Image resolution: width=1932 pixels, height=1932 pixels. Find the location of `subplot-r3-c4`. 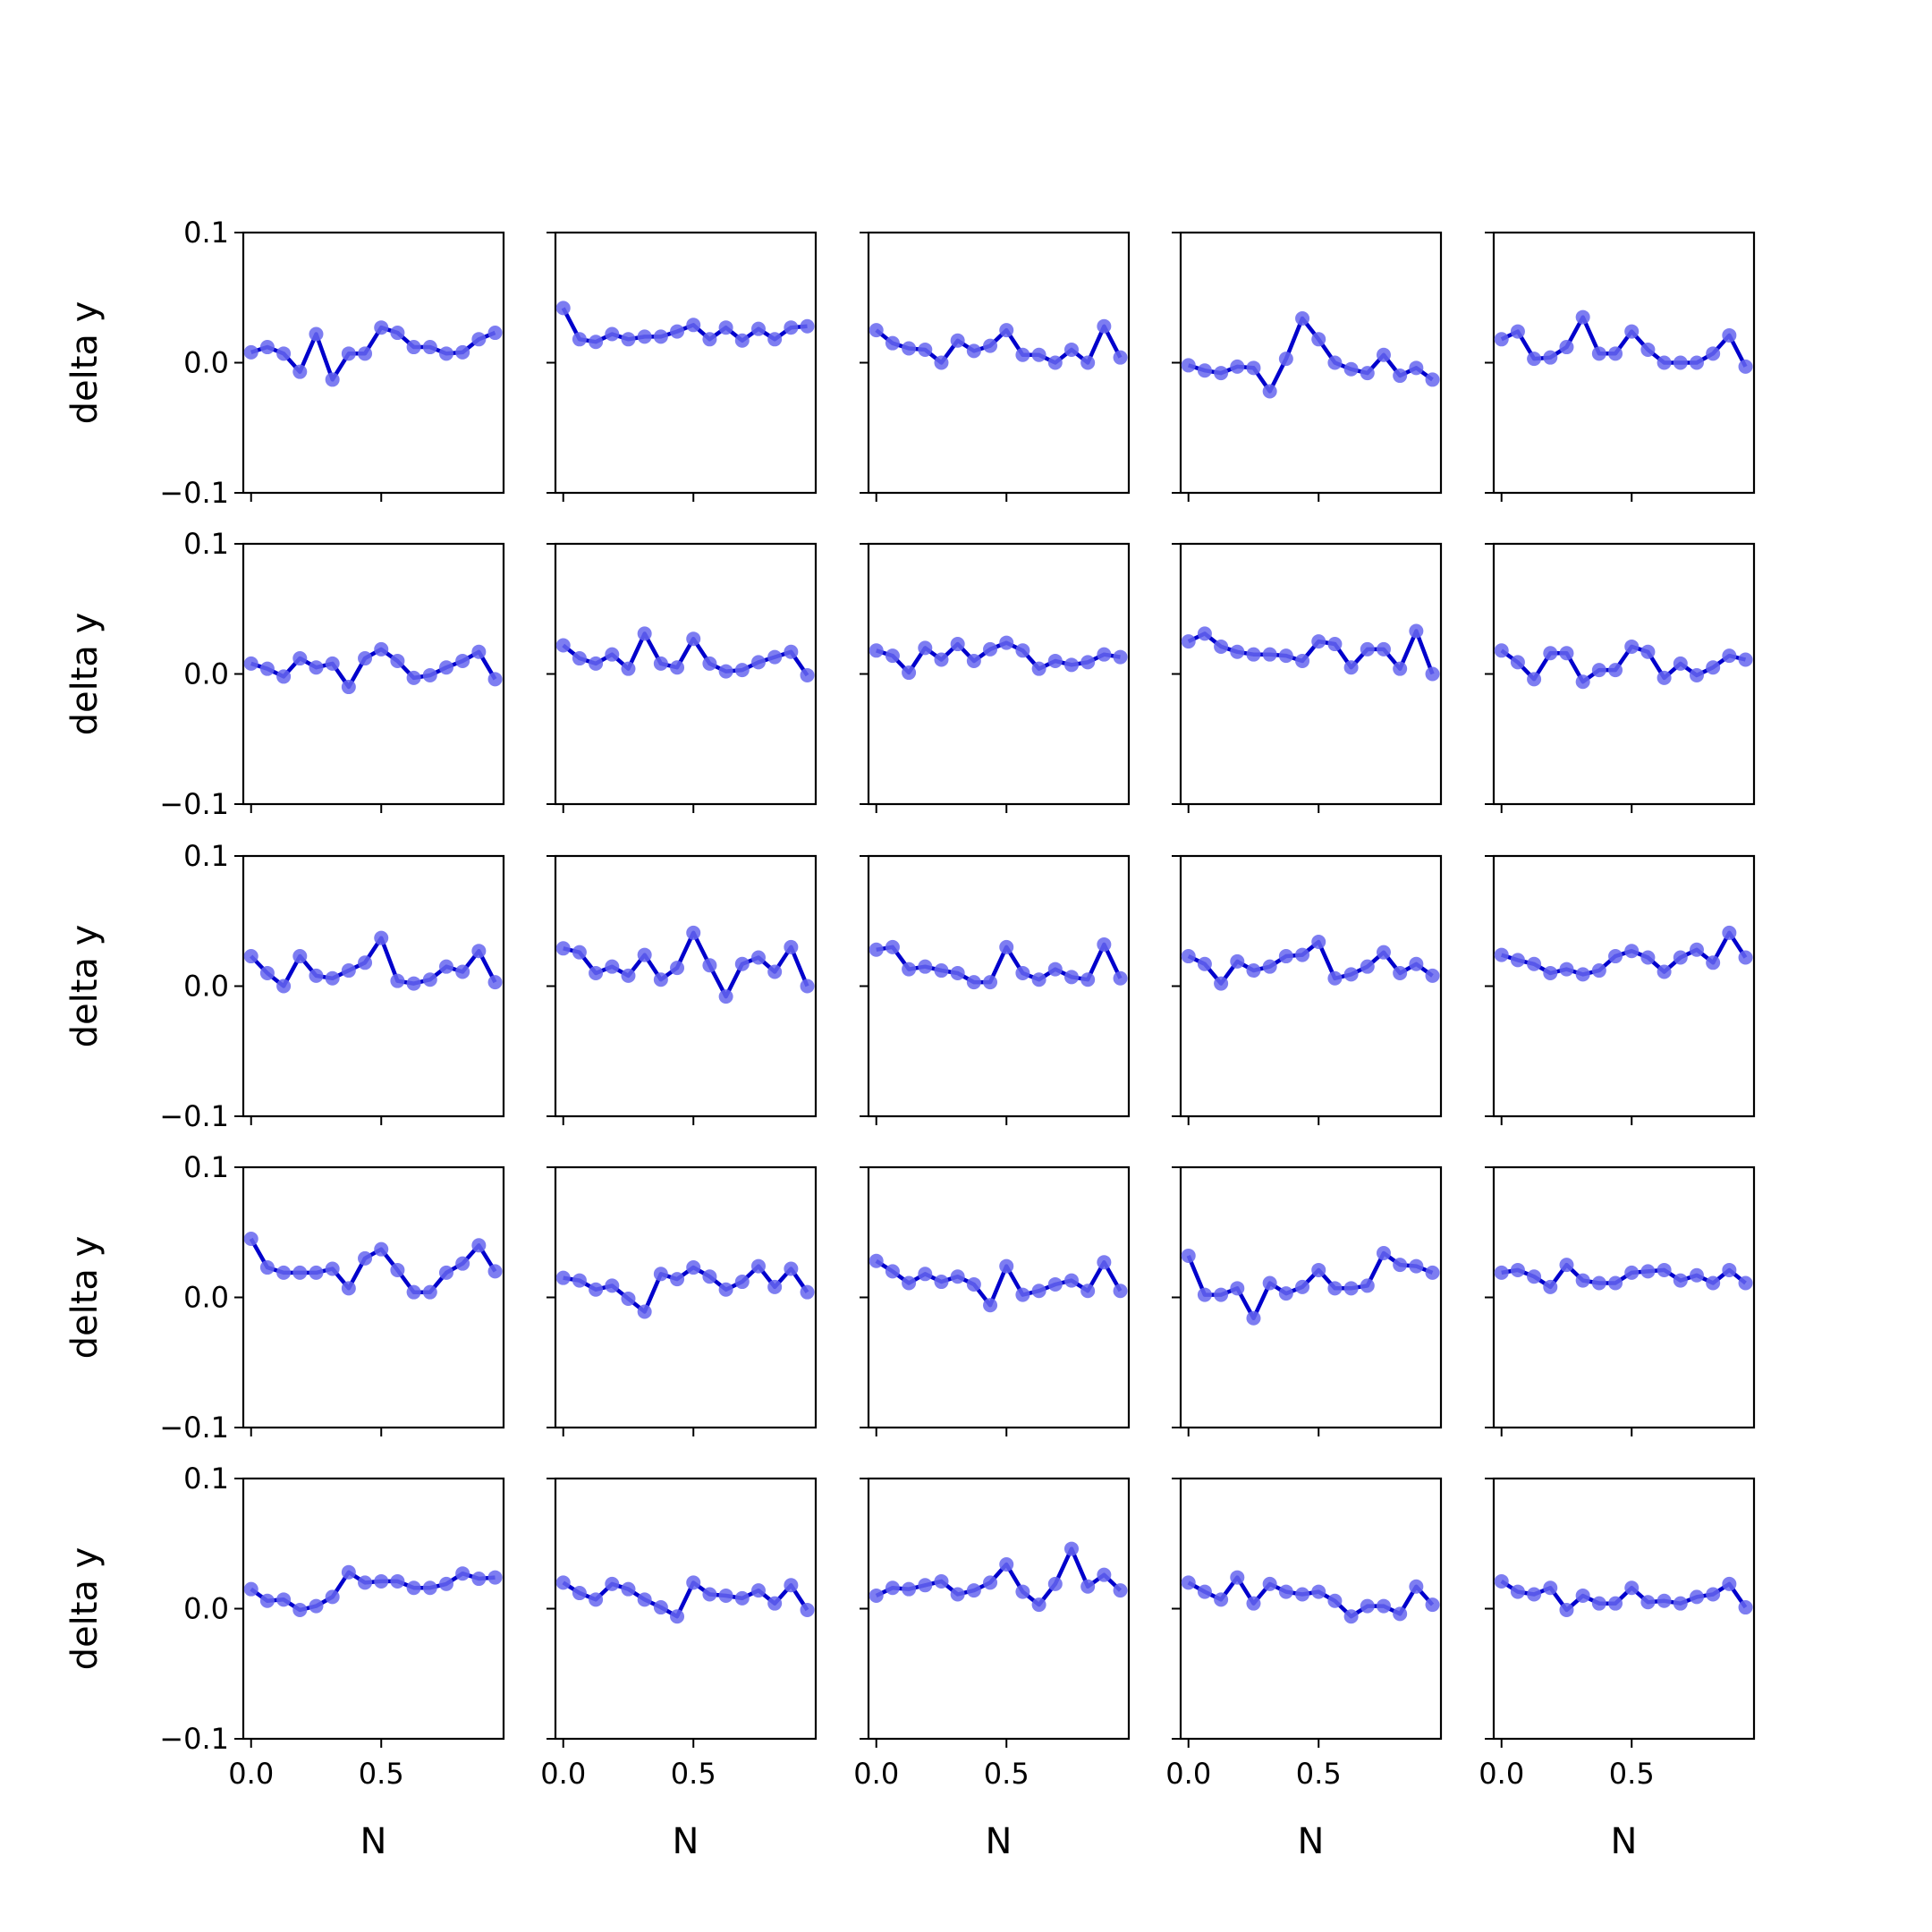

subplot-r3-c4 is located at coordinates (1307, 989).